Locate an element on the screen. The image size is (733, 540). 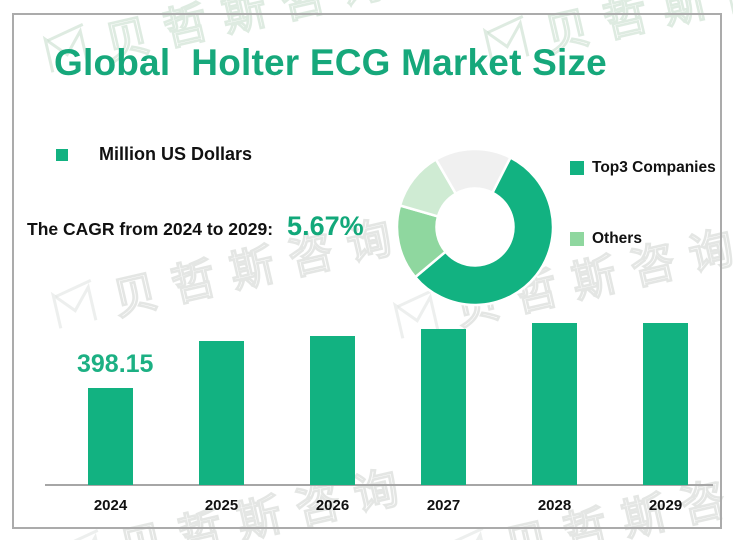
legend-item-others: Others is located at coordinates (606, 239).